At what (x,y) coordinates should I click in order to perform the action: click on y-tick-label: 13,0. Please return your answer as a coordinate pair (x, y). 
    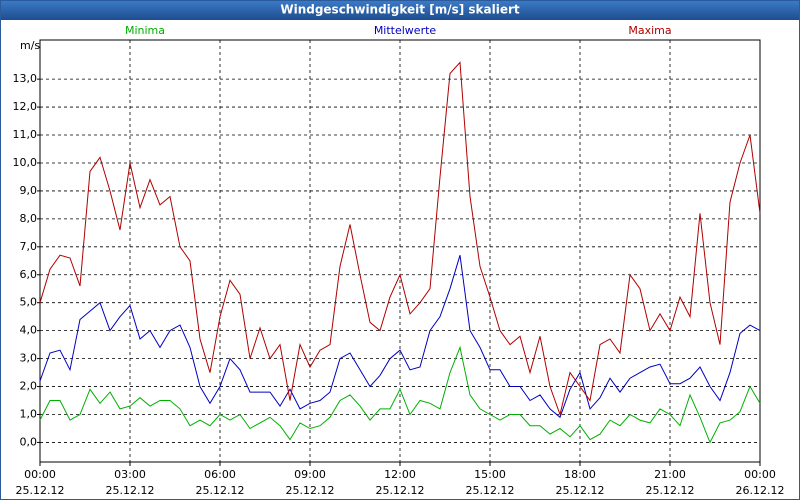
    Looking at the image, I should click on (25, 78).